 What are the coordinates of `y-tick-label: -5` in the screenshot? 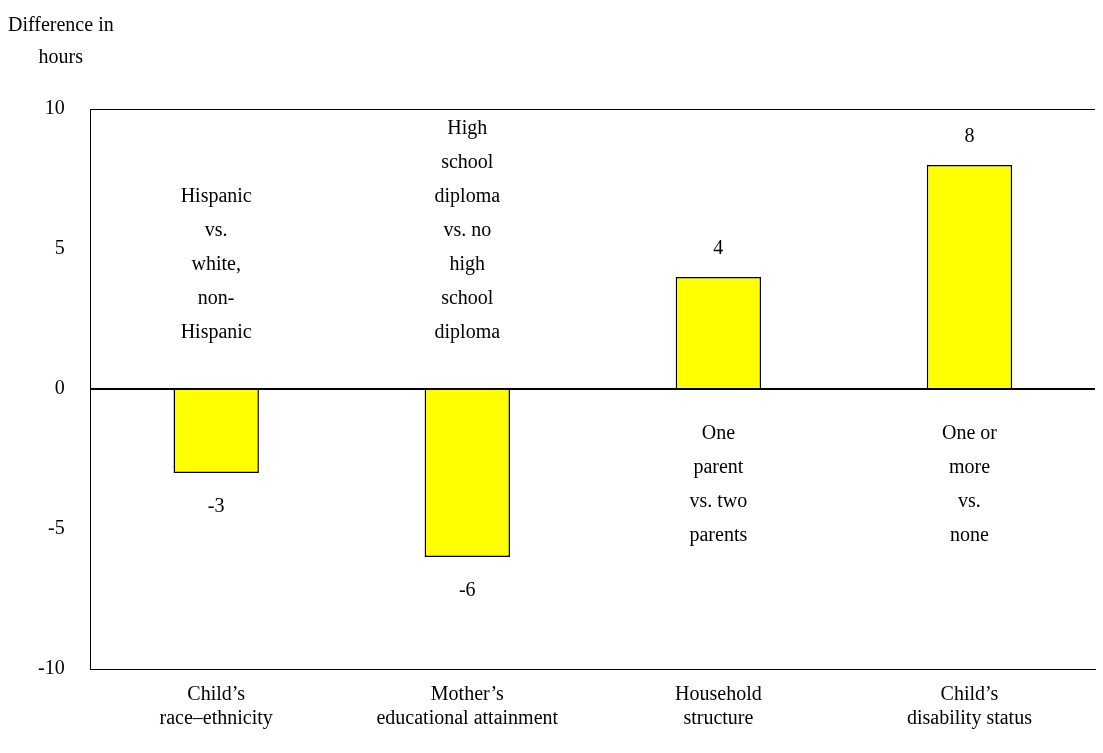 It's located at (56, 527).